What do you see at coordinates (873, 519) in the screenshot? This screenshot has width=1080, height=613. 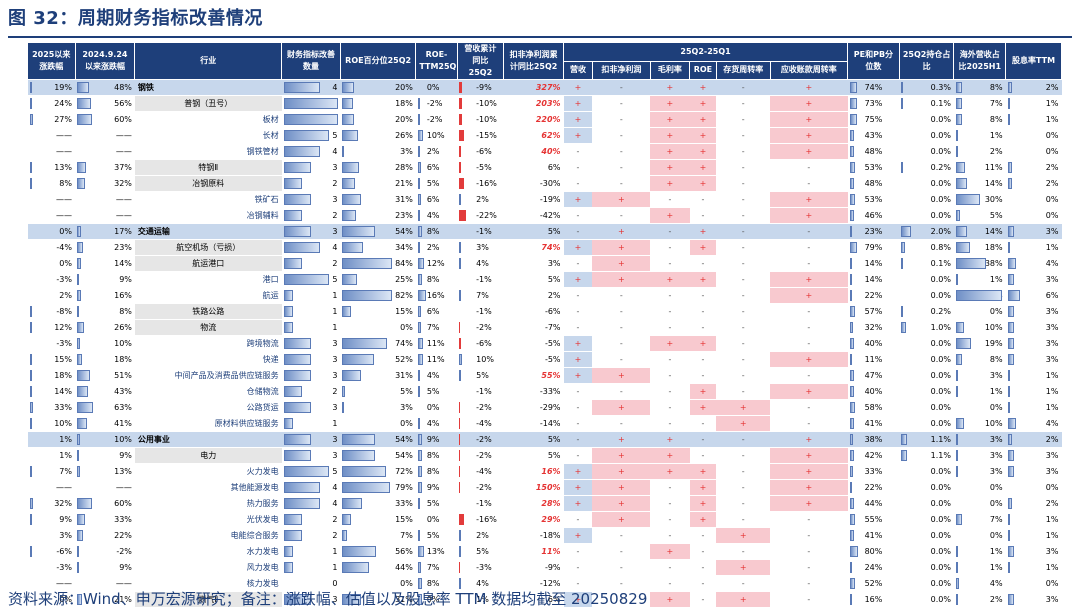 I see `pe-pb-cell: 55%` at bounding box center [873, 519].